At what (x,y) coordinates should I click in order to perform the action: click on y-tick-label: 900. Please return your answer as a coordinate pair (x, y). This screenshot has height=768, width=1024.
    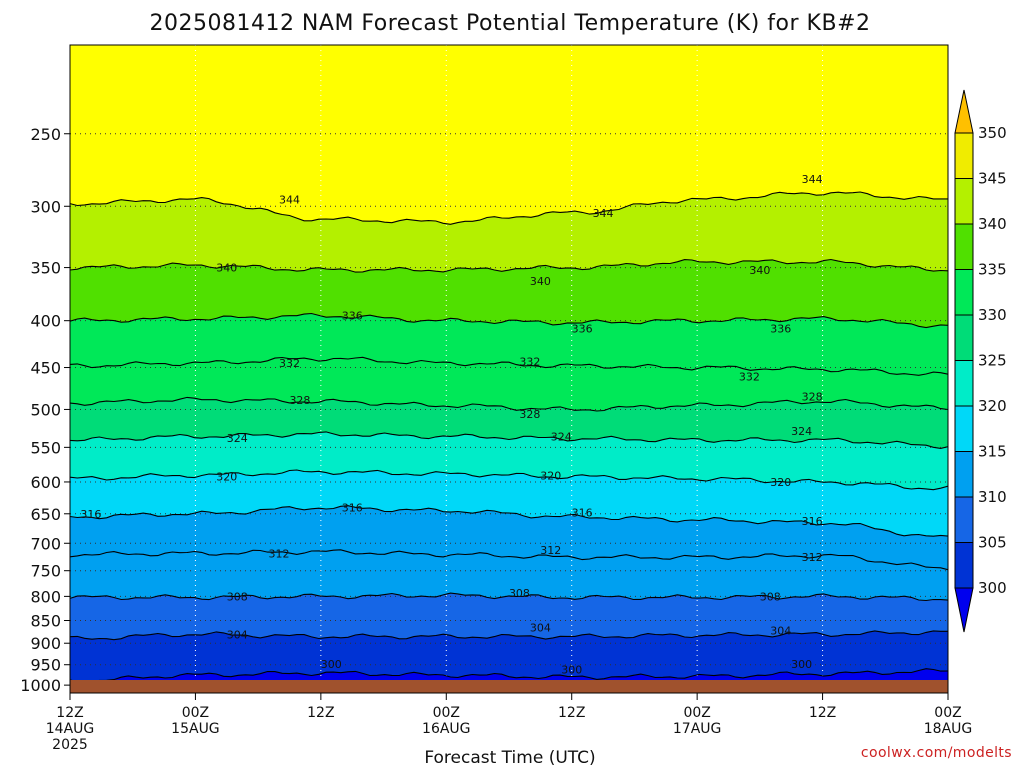
    Looking at the image, I should click on (45, 643).